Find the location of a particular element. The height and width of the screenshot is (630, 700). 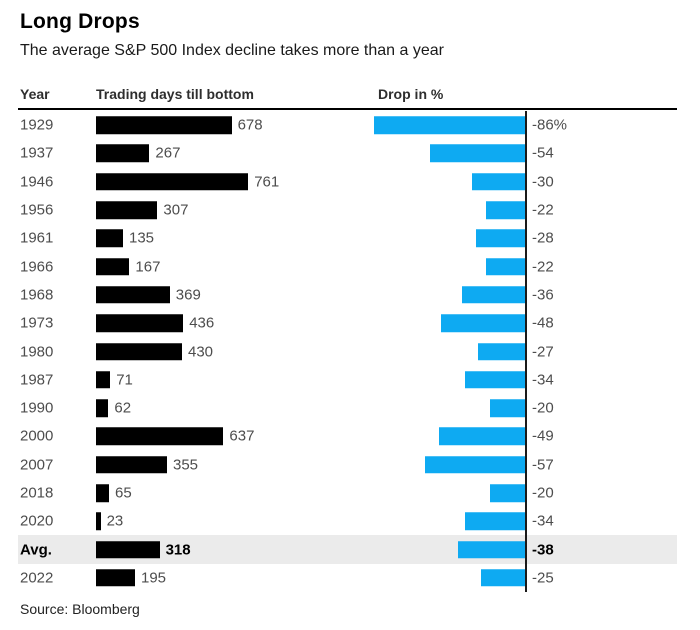

drop-value: -86% is located at coordinates (550, 125).